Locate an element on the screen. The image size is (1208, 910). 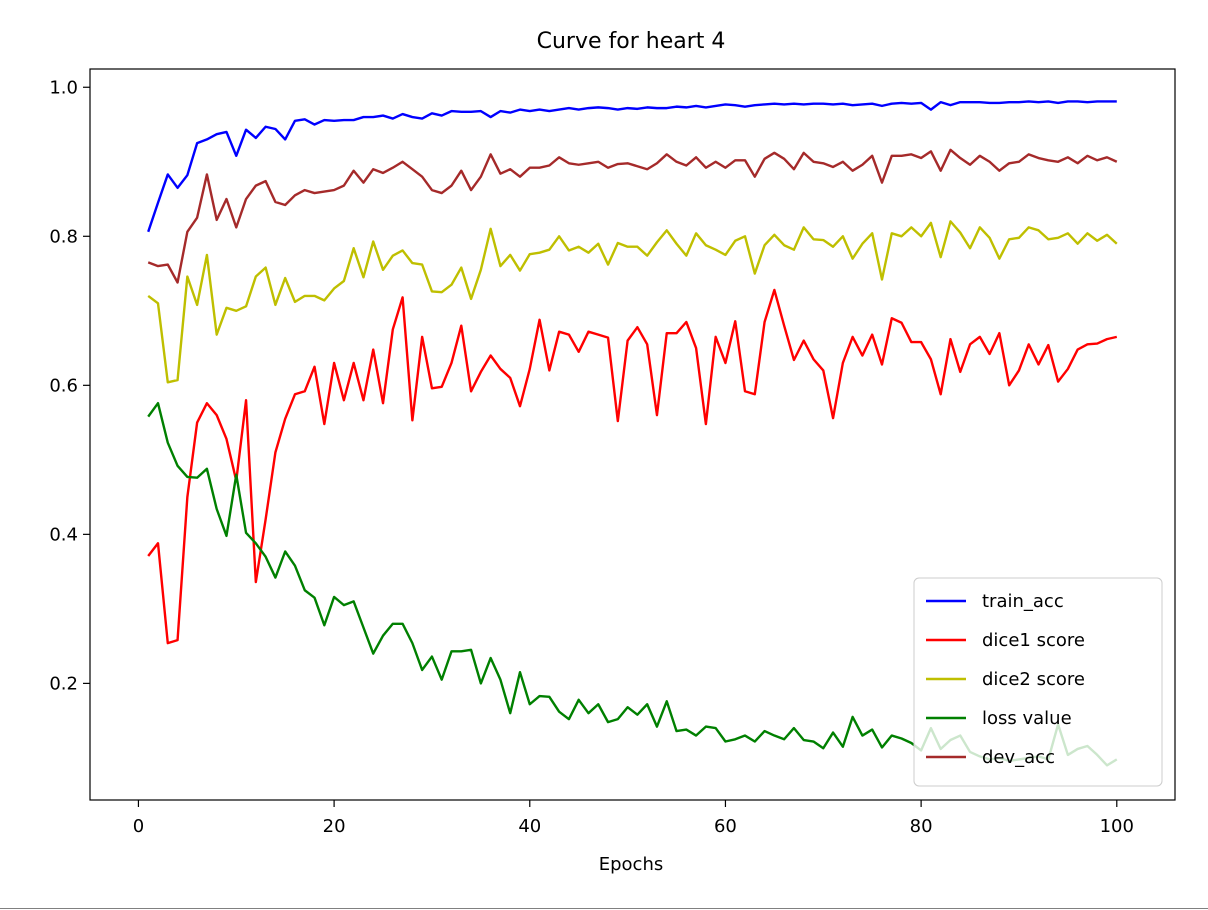
bottom-rule is located at coordinates (604, 908).